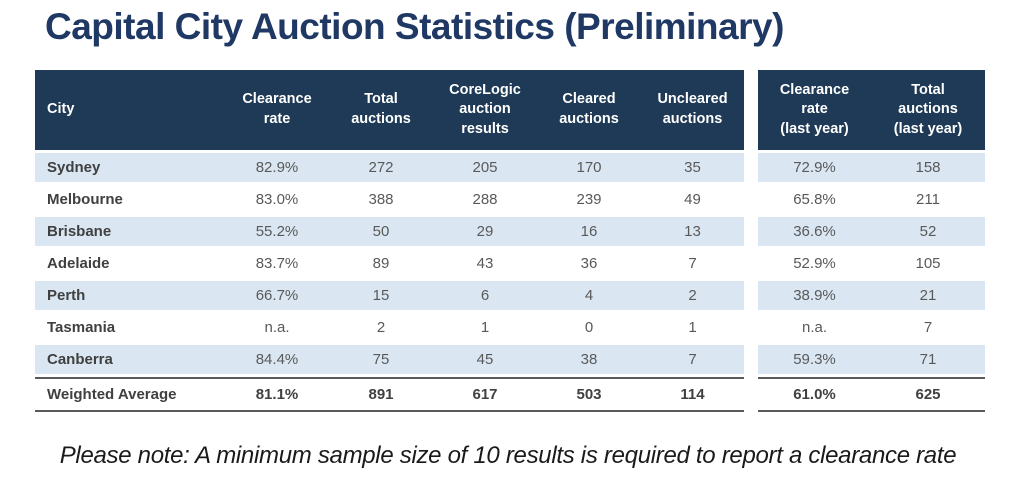 The width and height of the screenshot is (1016, 486). Describe the element at coordinates (277, 359) in the screenshot. I see `value-cell: 84.4%` at that location.